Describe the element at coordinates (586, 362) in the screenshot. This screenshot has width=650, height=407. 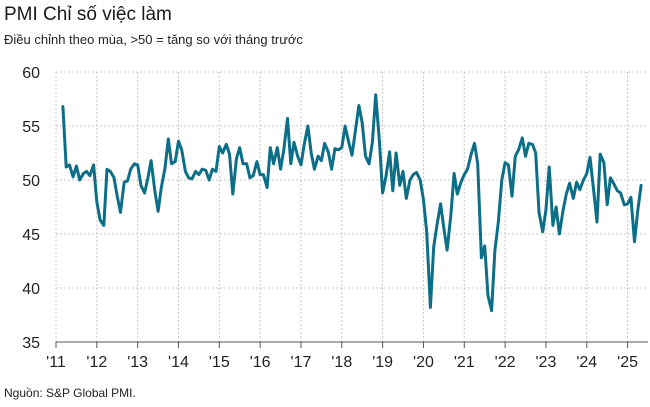
I see `x-tick-label-2024: '24` at that location.